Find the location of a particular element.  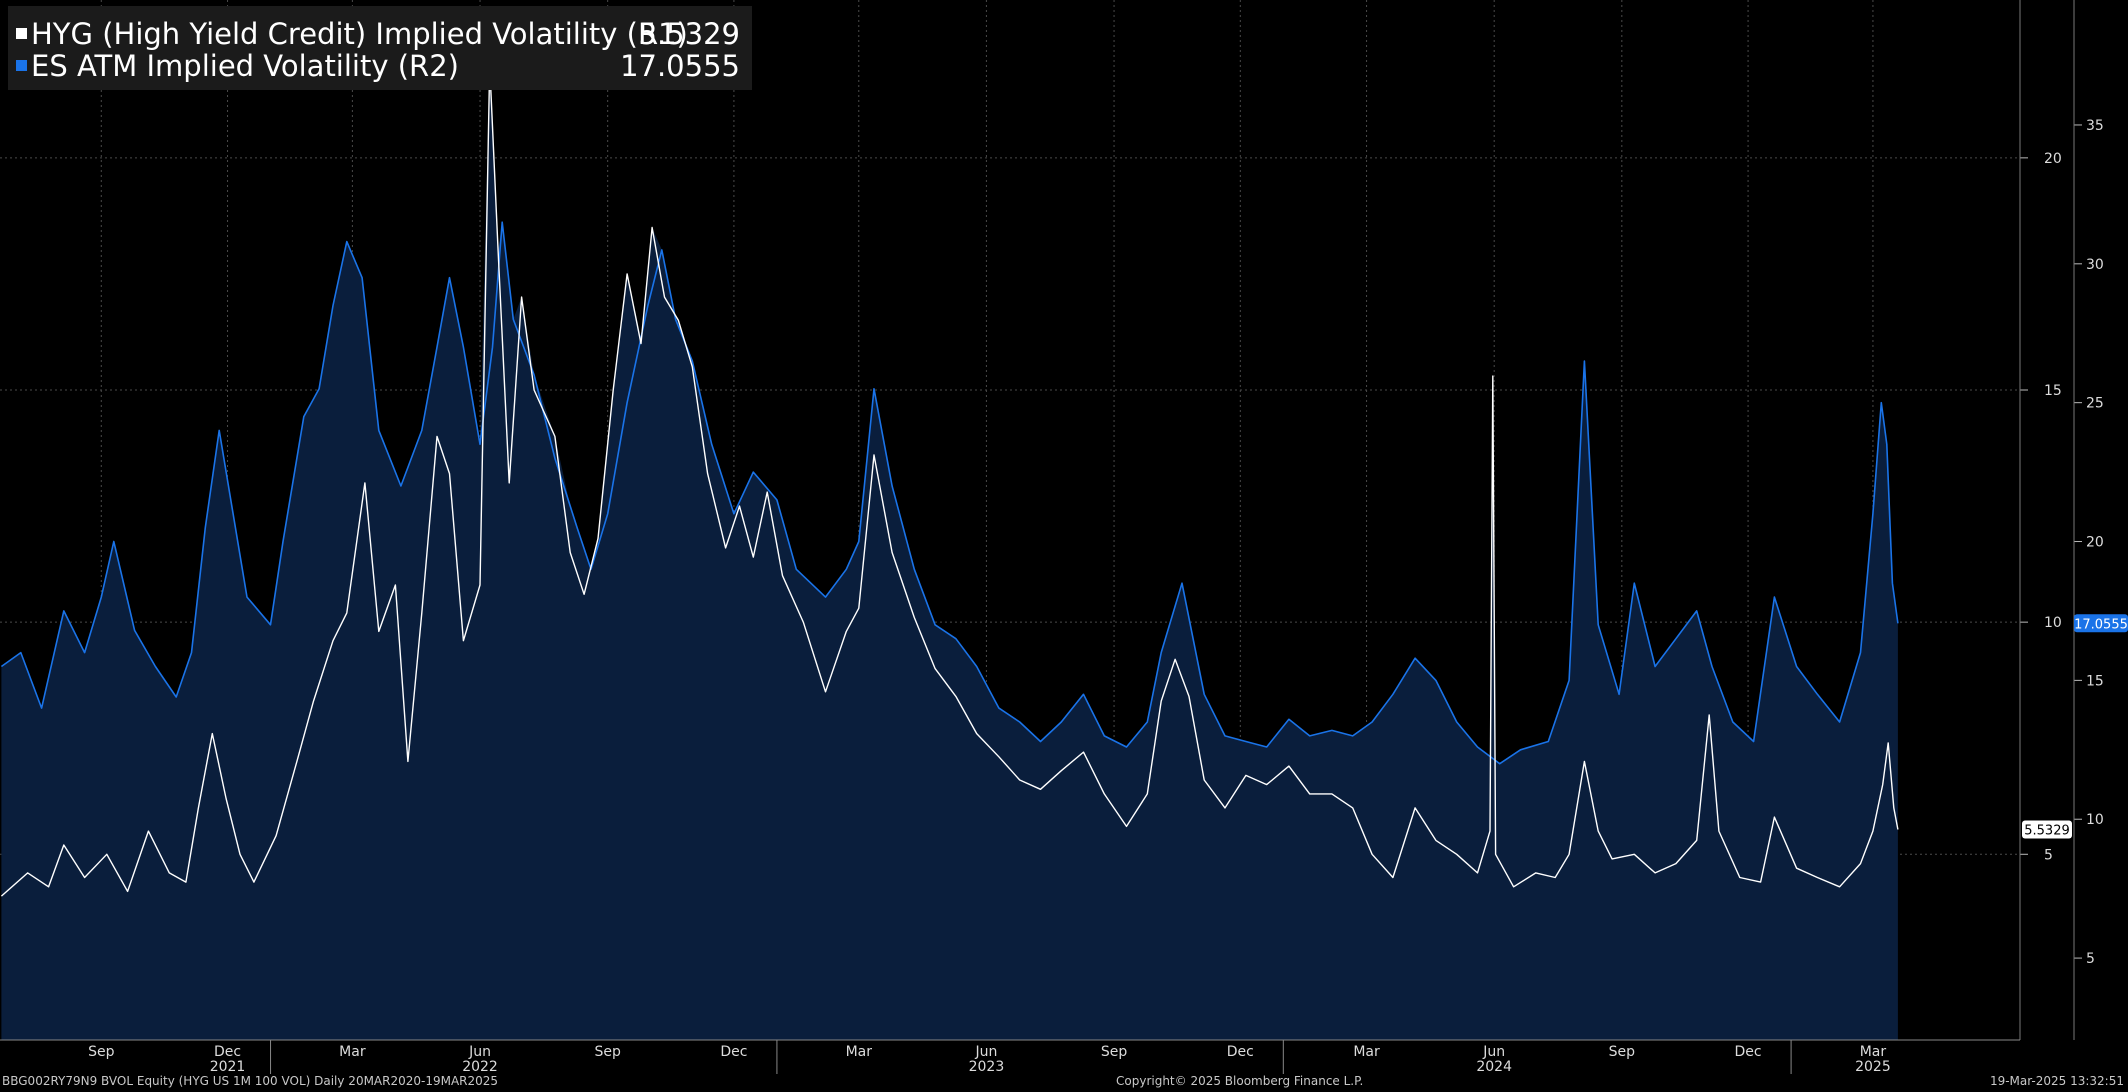

last-value-es-box is located at coordinates (2101, 623).